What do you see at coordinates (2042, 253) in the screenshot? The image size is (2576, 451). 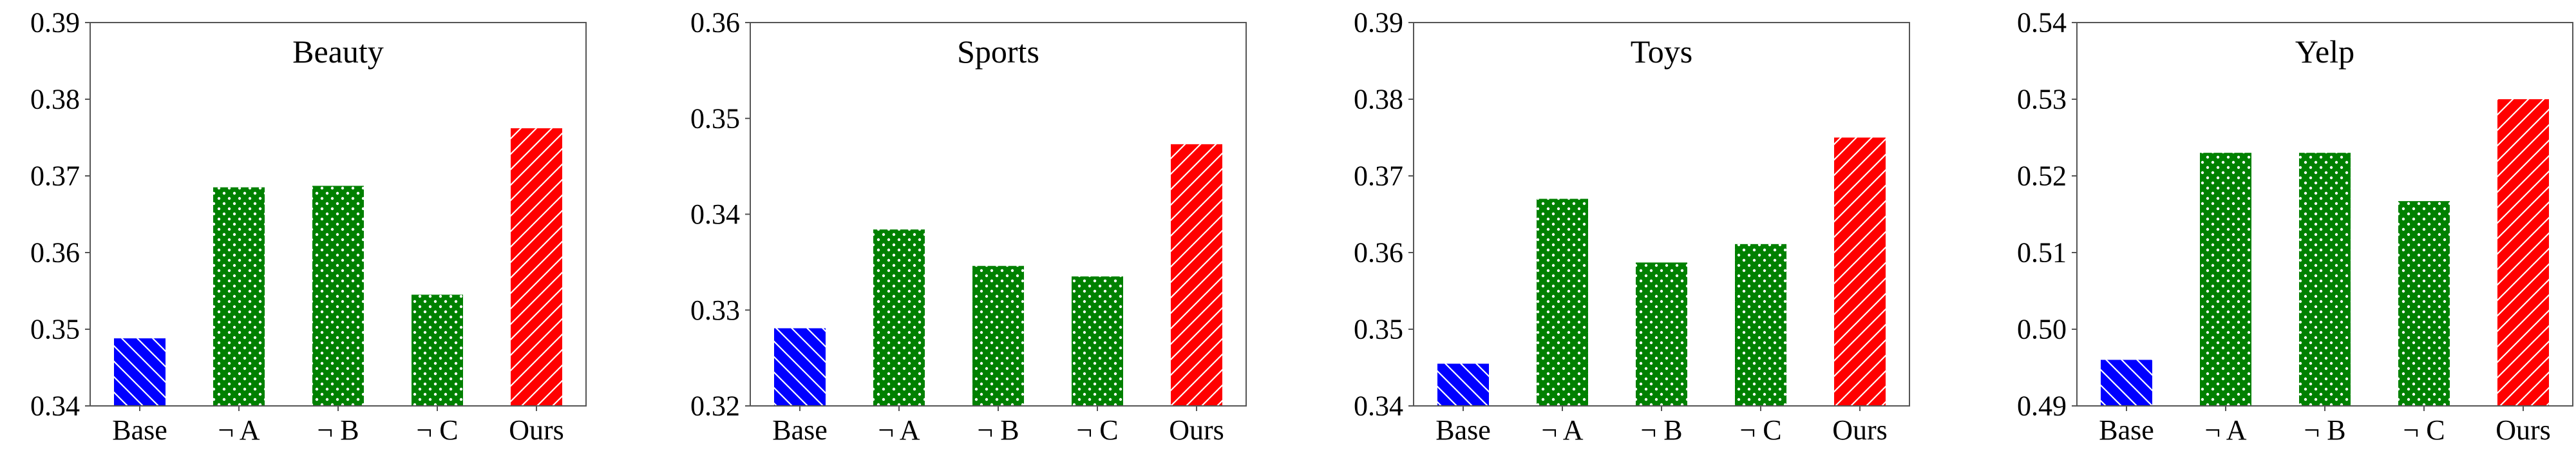 I see `y-tick-label: 0.51` at bounding box center [2042, 253].